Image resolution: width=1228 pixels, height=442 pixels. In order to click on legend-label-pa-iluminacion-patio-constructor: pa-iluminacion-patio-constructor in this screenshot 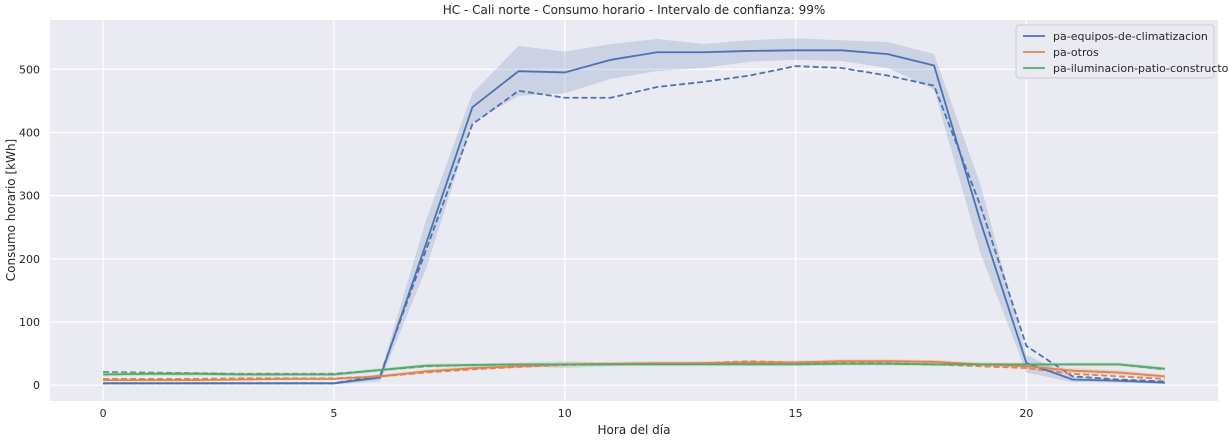, I will do `click(1140, 68)`.